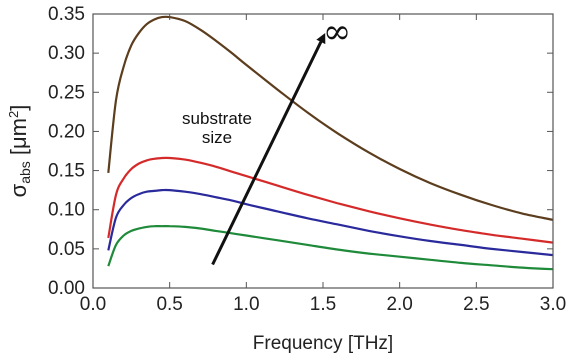 This screenshot has width=571, height=360. What do you see at coordinates (66, 249) in the screenshot?
I see `y-tick-label-1: 0.05` at bounding box center [66, 249].